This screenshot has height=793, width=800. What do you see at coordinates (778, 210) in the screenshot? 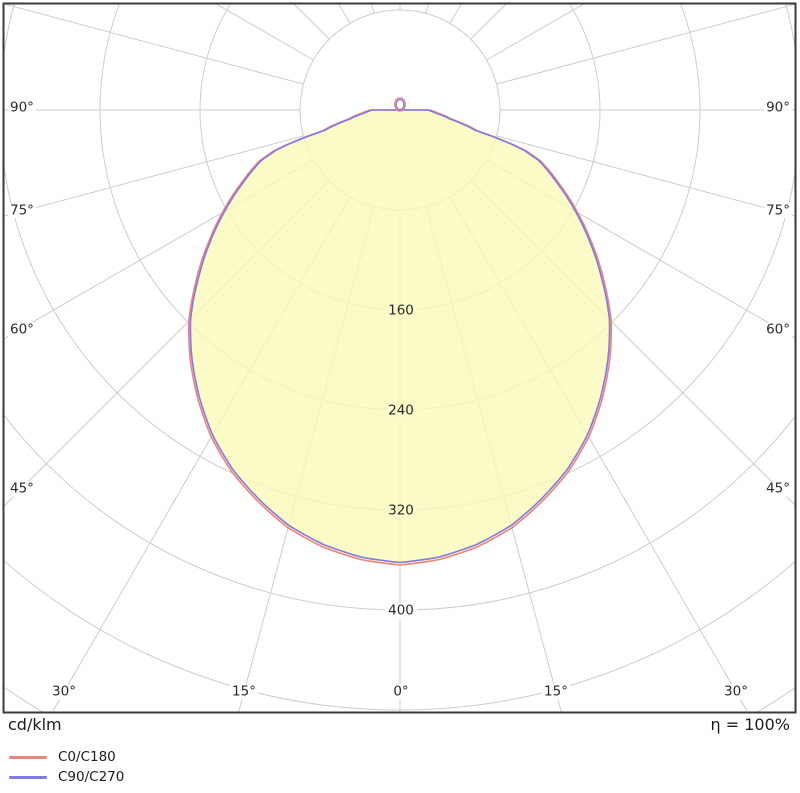
I see `angle-label-right-75: 75°` at bounding box center [778, 210].